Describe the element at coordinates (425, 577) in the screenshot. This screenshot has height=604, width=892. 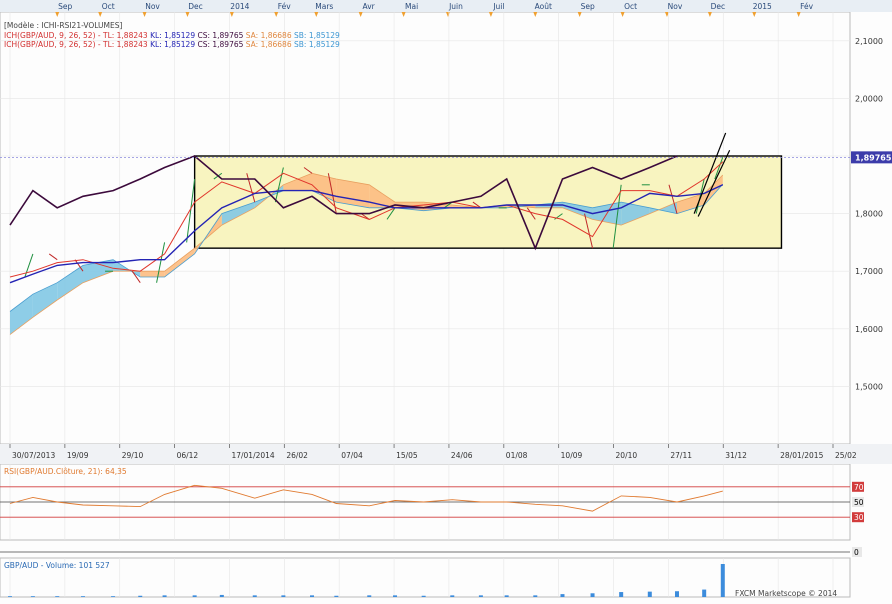
I see `volume-pane` at that location.